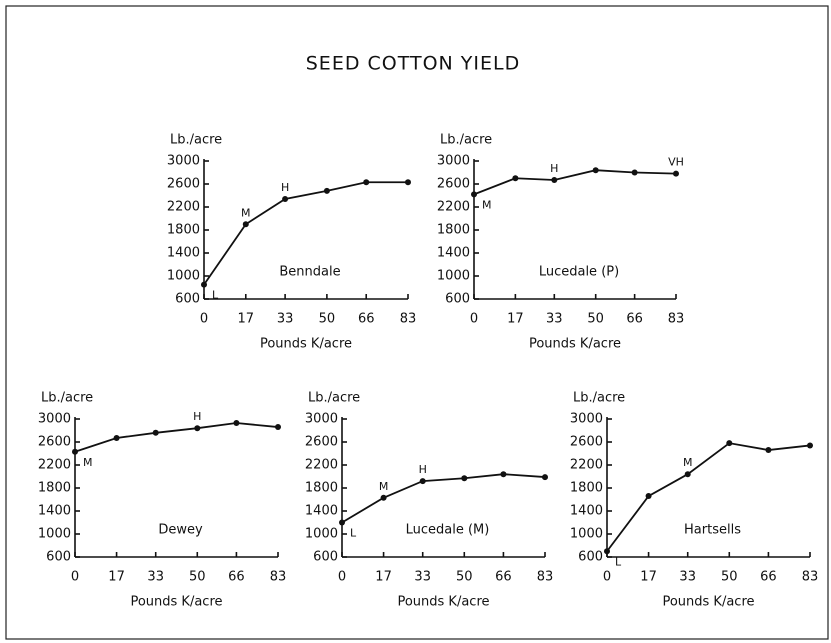  I want to click on series-name: Lucedale (P), so click(579, 272).